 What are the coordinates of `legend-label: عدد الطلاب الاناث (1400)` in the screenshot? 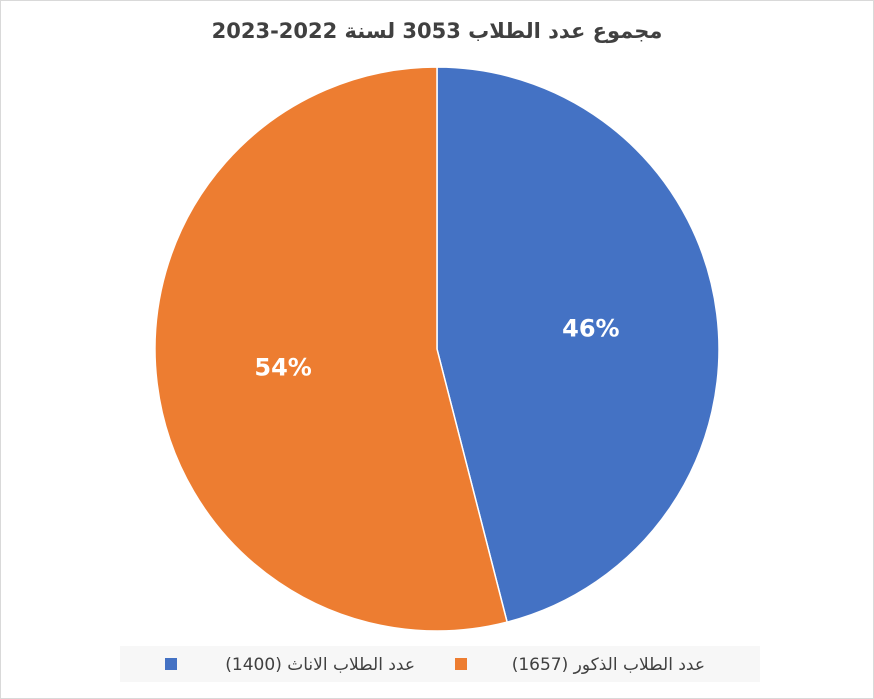 It's located at (320, 665).